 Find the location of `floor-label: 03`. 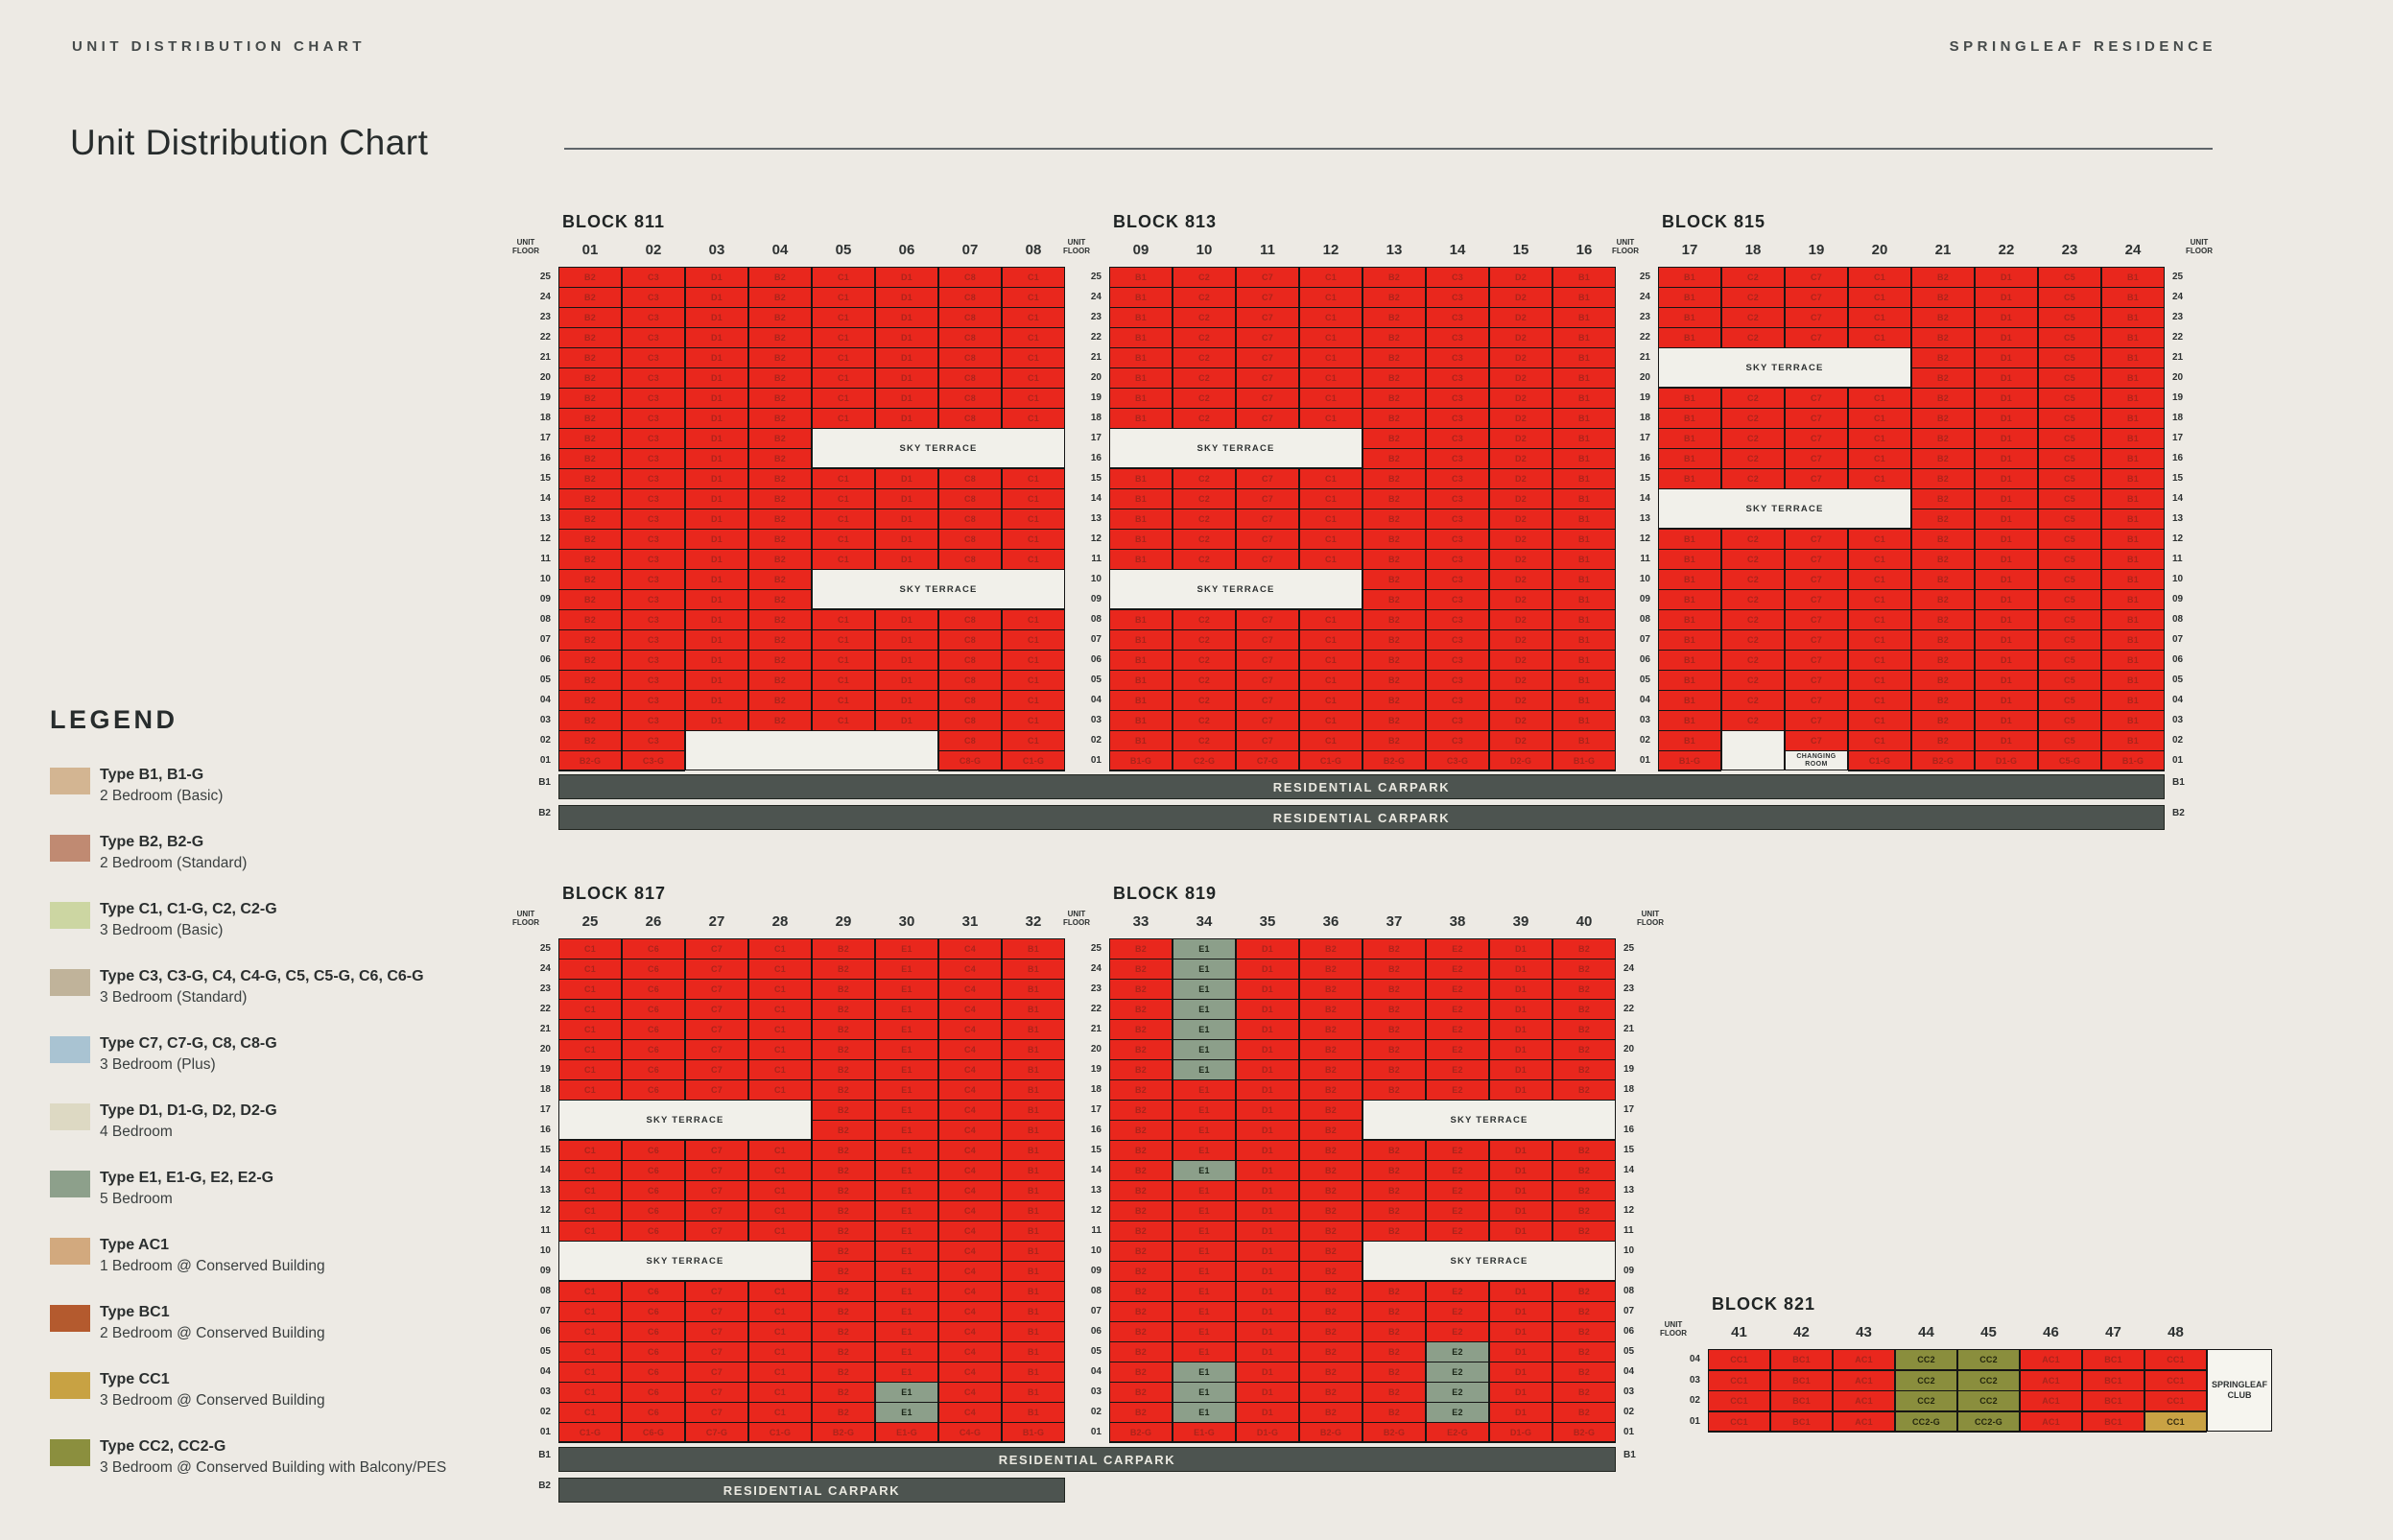

floor-label: 03 is located at coordinates (1096, 720).